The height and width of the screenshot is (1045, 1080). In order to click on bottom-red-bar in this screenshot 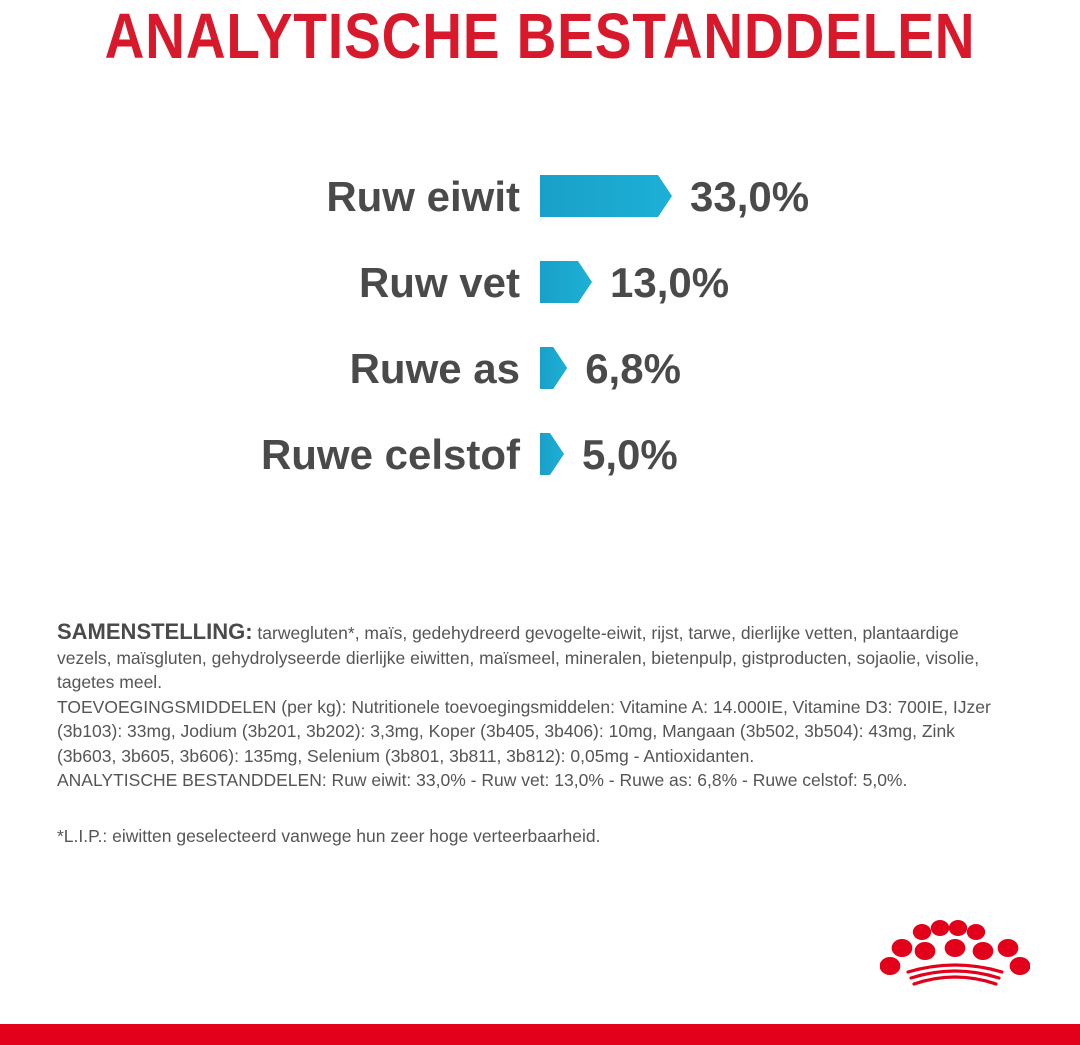, I will do `click(540, 1034)`.